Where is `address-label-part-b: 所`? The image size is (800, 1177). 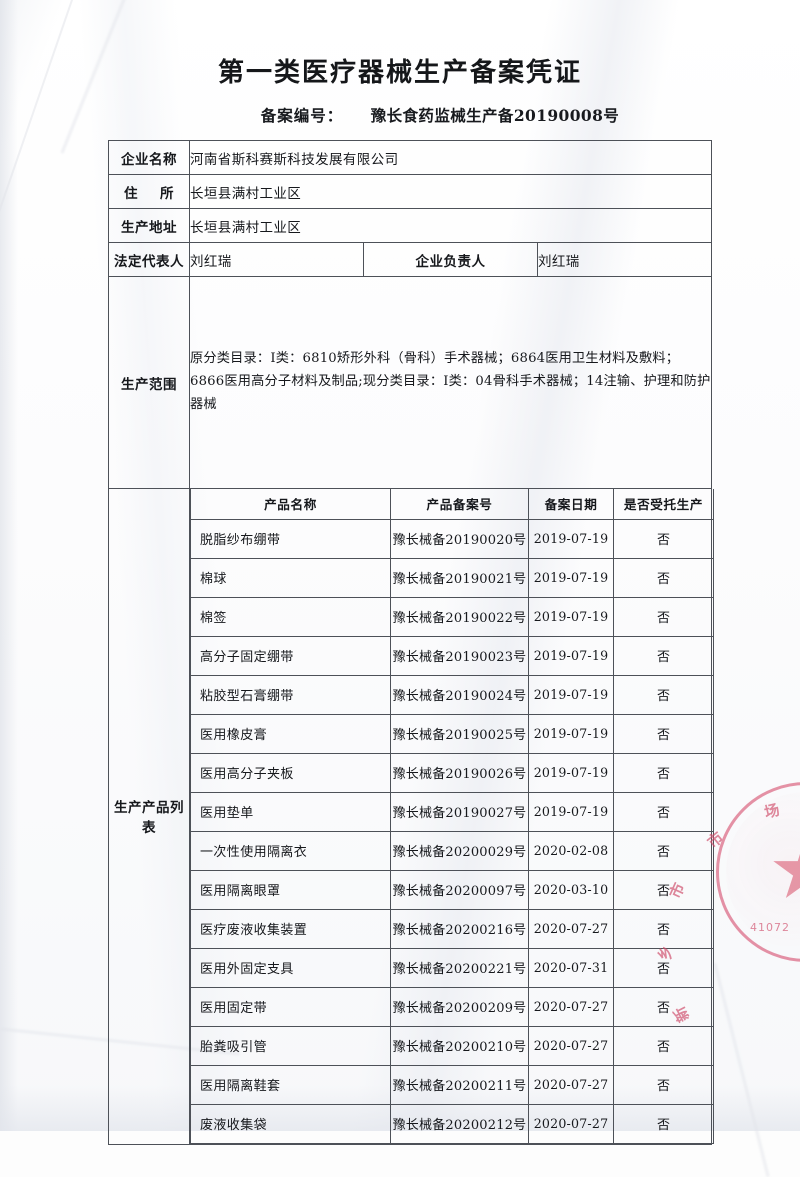
address-label-part-b: 所 is located at coordinates (167, 193).